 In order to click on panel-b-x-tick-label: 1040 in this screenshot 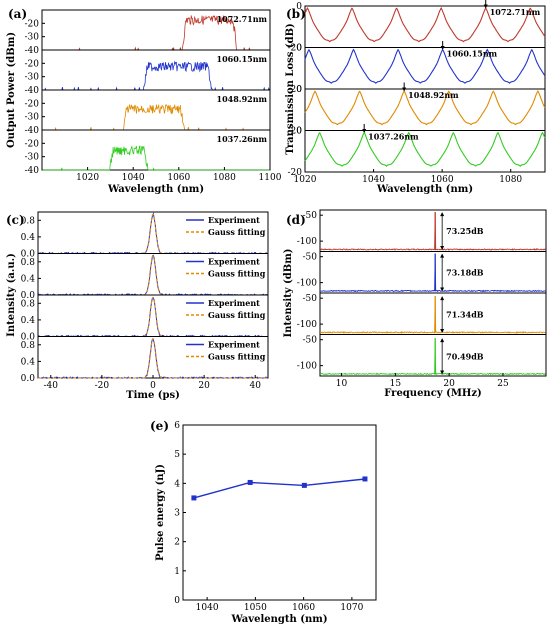, I will do `click(373, 180)`.